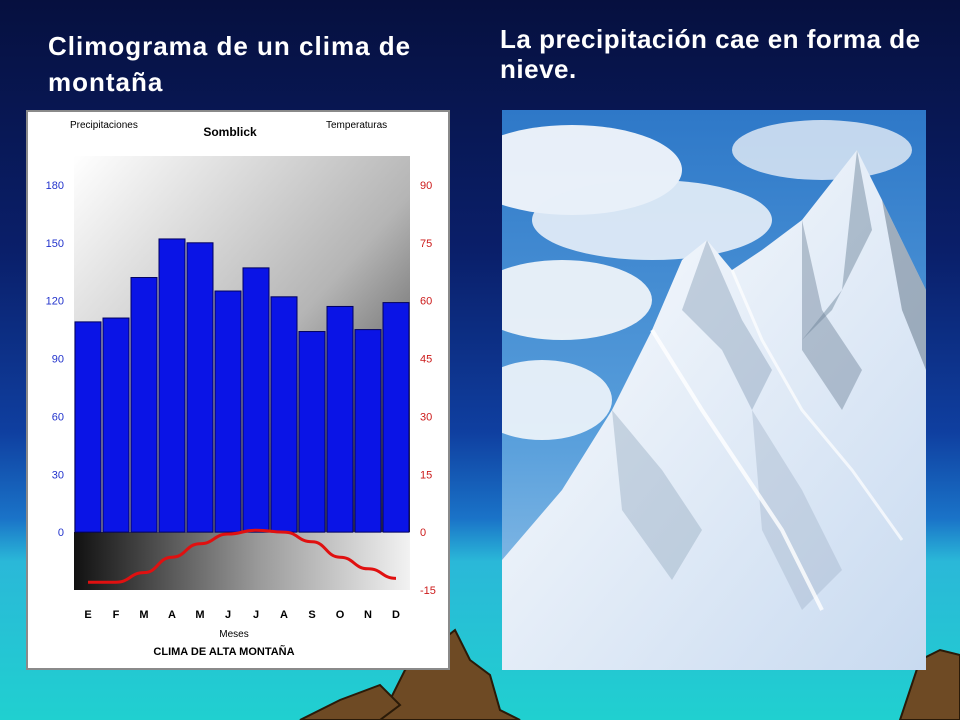  What do you see at coordinates (356, 125) in the screenshot?
I see `right-axis-title: Temperaturas` at bounding box center [356, 125].